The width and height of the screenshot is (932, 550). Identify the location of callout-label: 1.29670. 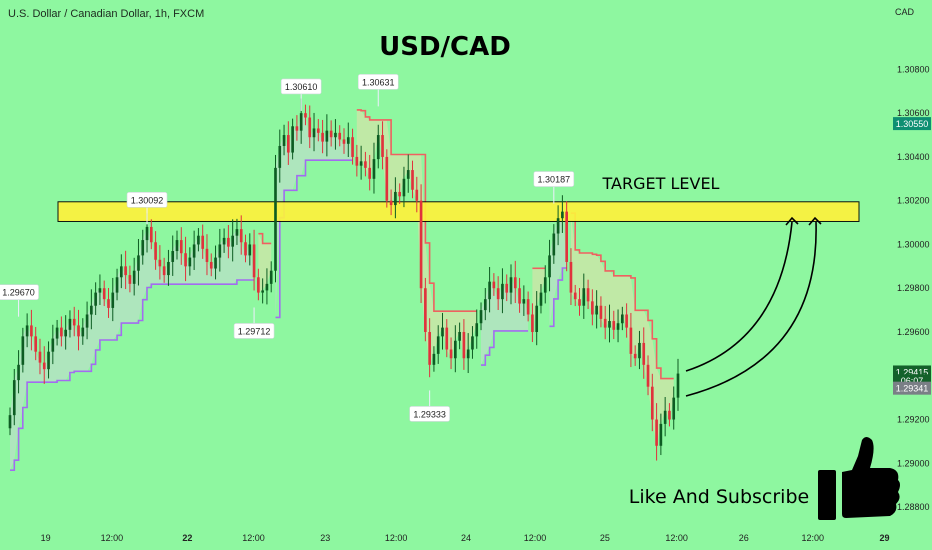
(18, 293).